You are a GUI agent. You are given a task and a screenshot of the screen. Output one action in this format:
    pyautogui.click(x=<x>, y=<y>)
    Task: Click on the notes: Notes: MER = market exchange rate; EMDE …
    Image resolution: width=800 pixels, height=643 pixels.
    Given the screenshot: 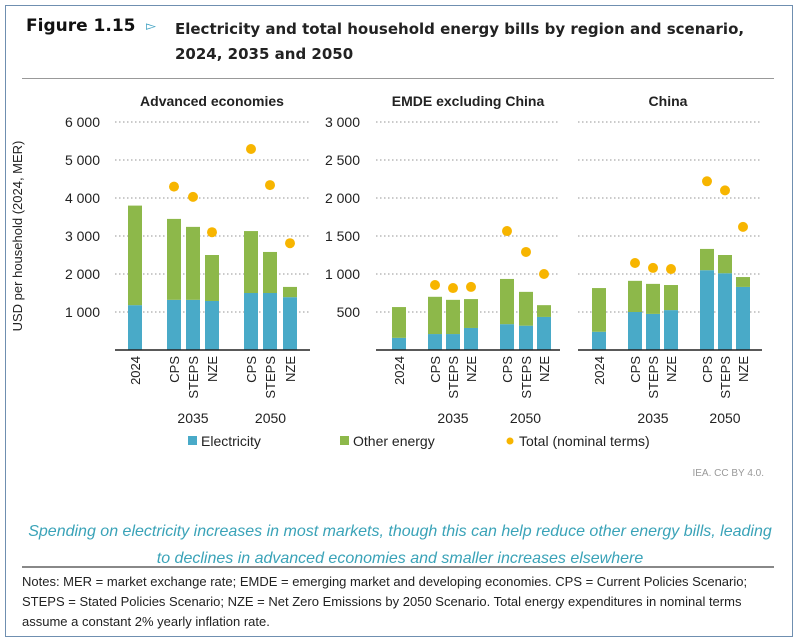 What is the action you would take?
    pyautogui.click(x=385, y=601)
    